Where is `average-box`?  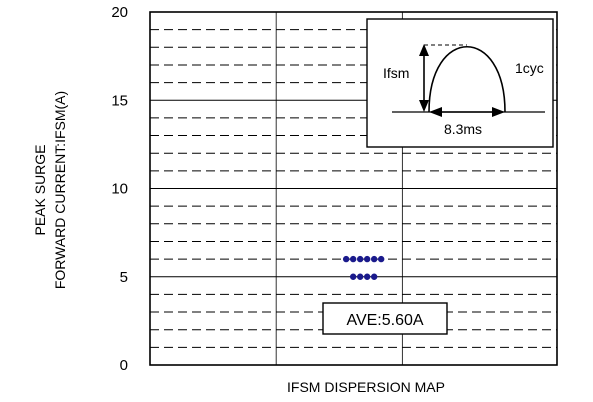 average-box is located at coordinates (385, 318).